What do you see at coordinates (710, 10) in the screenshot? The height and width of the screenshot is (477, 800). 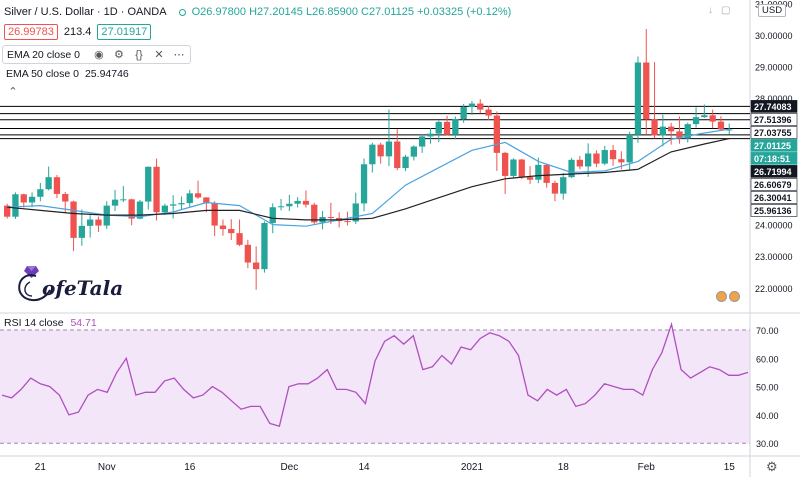 I see `download-icon: ↓` at bounding box center [710, 10].